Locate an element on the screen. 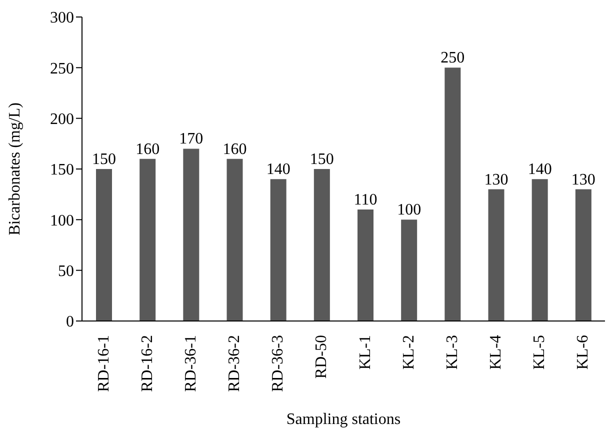 Image resolution: width=614 pixels, height=430 pixels. x-tick-label: RD-50 is located at coordinates (321, 357).